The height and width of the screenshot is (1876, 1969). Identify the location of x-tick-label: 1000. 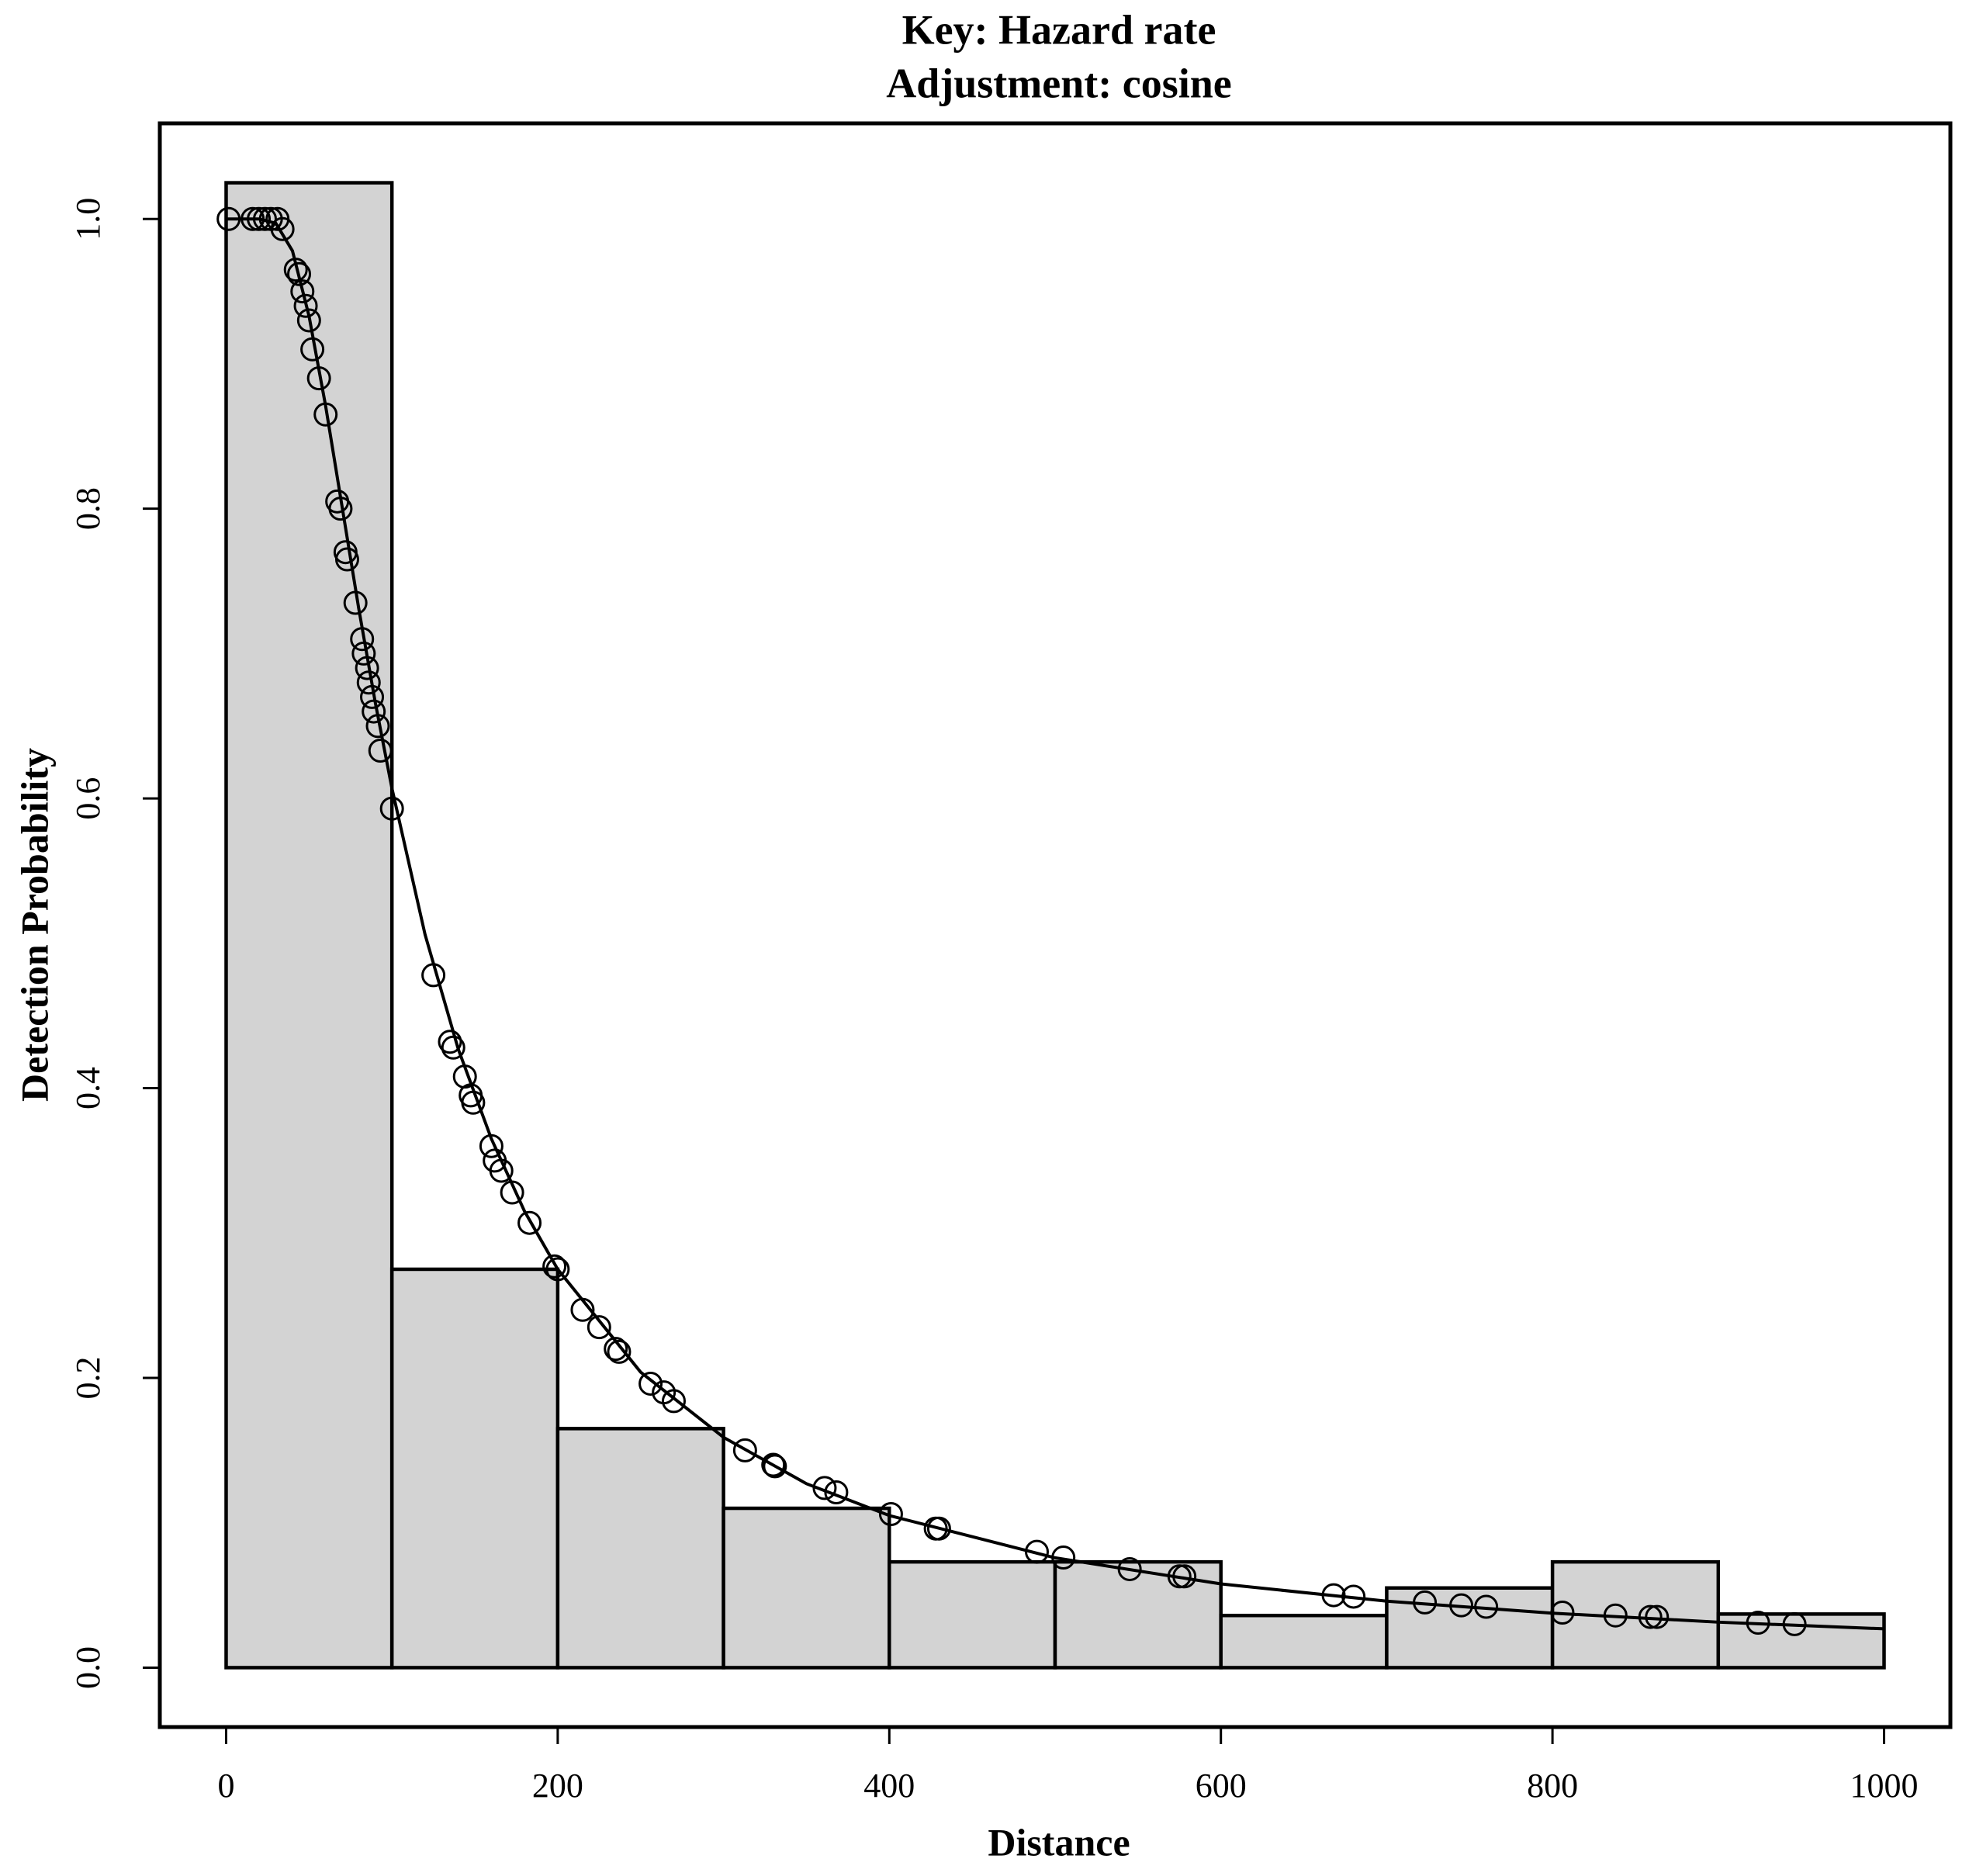
(1884, 1786).